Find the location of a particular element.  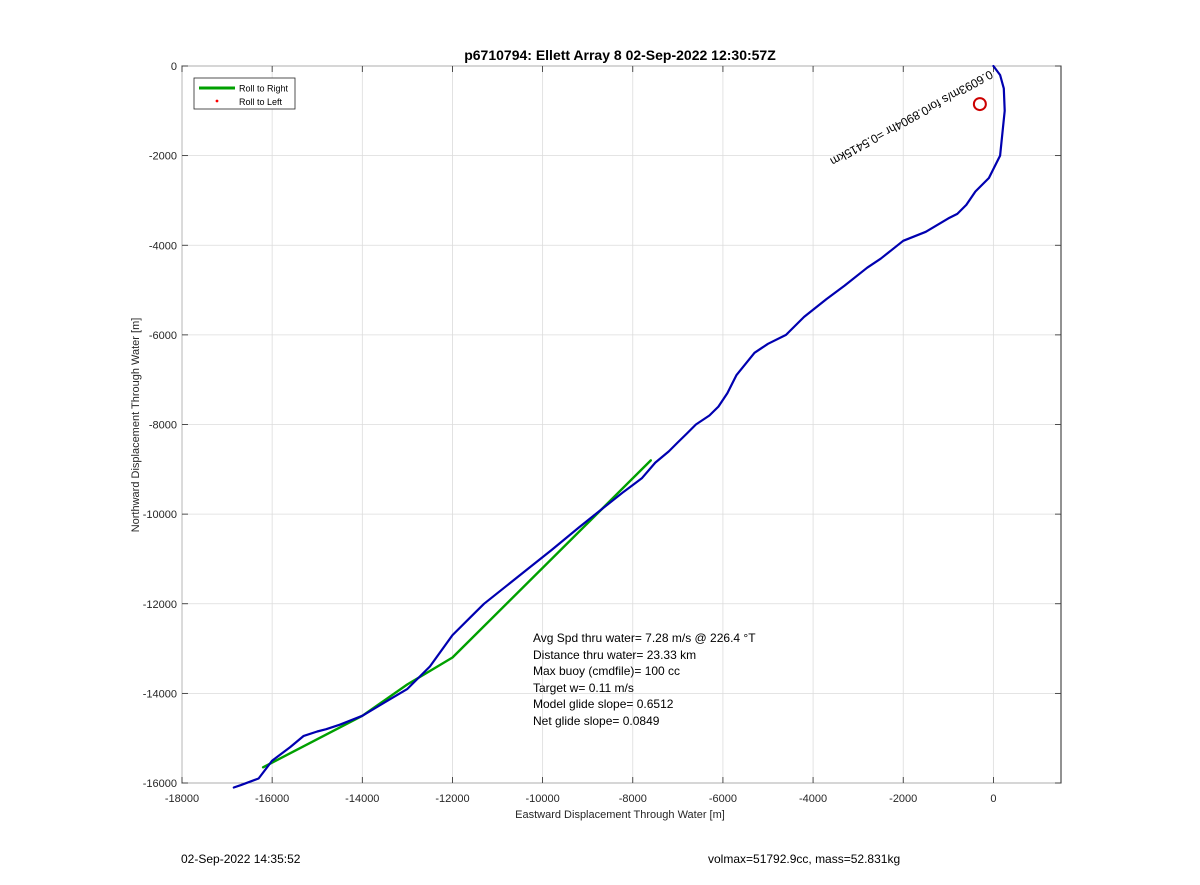

footer-timestamp: 02-Sep-2022 14:35:52 is located at coordinates (241, 859).